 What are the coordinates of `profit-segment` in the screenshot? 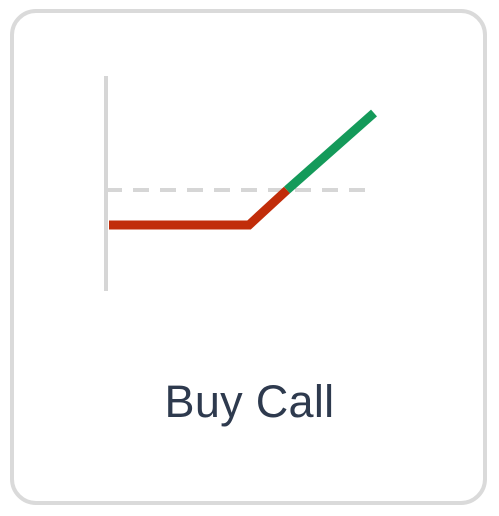 It's located at (330, 151).